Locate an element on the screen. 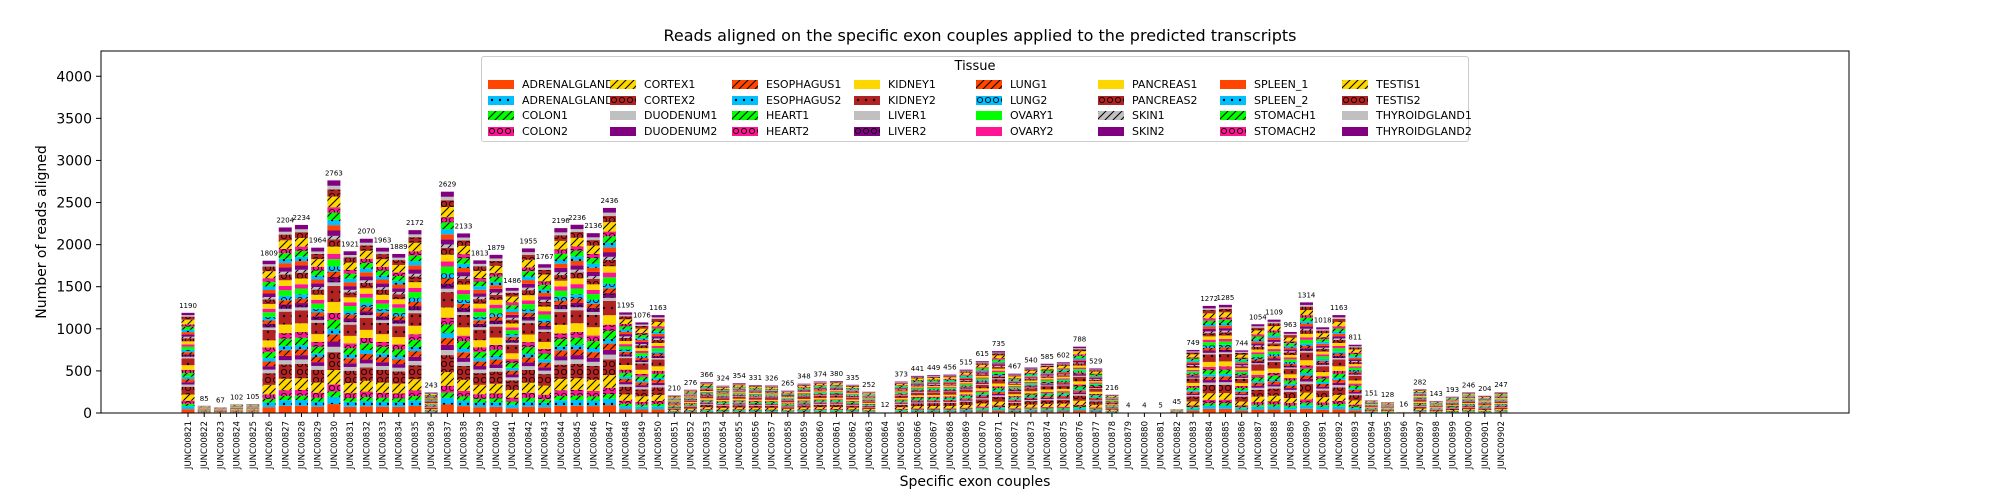  x-tick-label: JUNC00874 is located at coordinates (1048, 445).